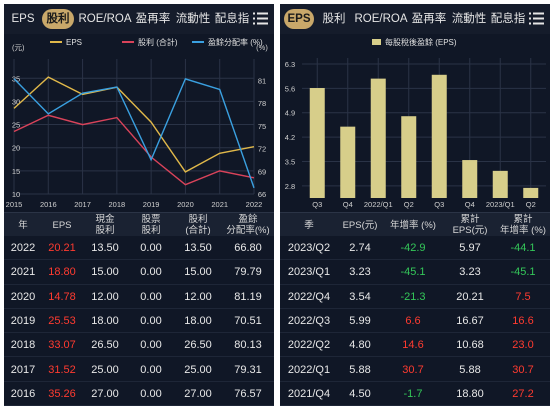 The height and width of the screenshot is (409, 554). Describe the element at coordinates (139, 321) in the screenshot. I see `table-row: 2019 25.53 18.00 0.00 18.00 70.51` at that location.